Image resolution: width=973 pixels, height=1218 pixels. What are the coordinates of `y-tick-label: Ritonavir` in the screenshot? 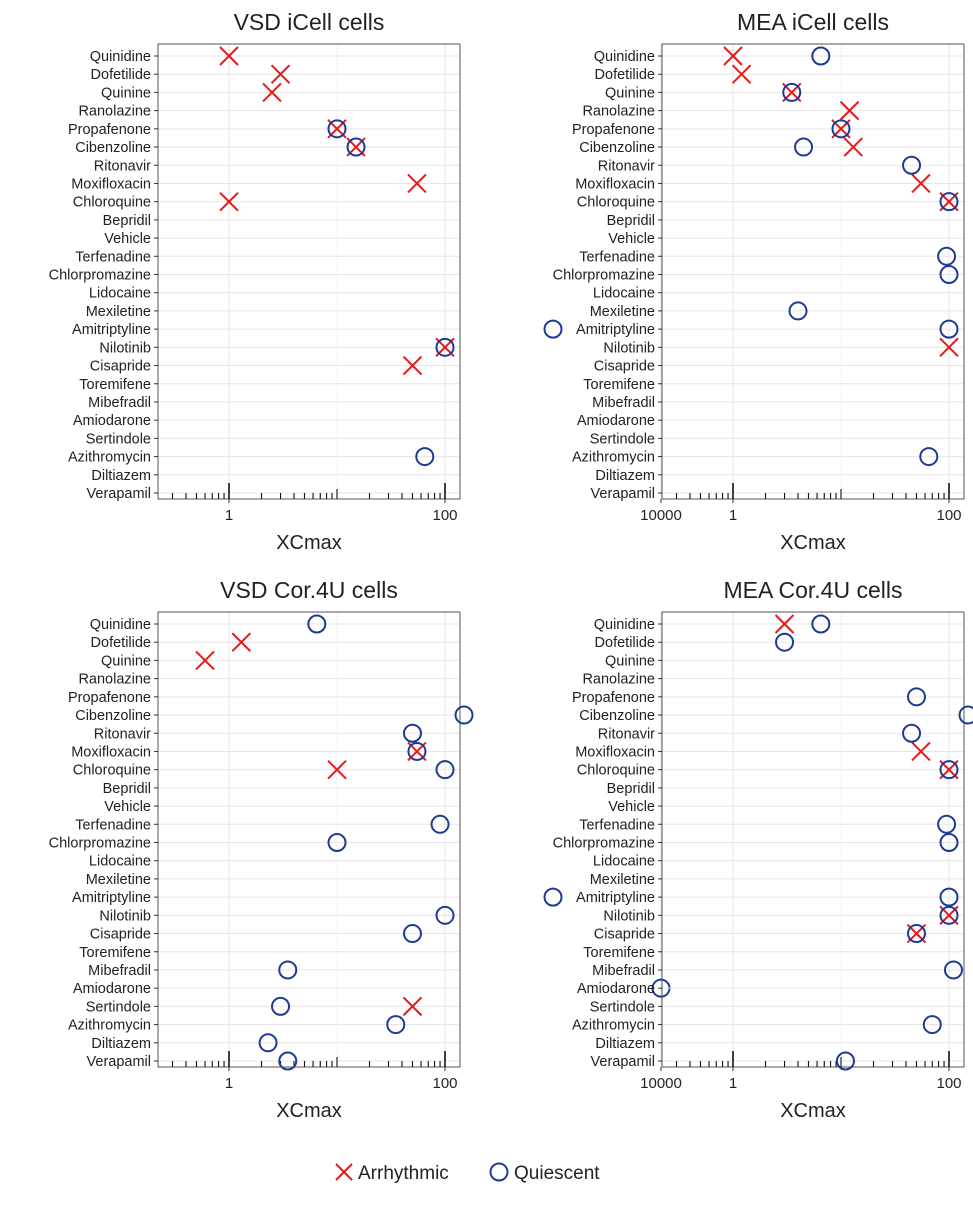 It's located at (122, 166).